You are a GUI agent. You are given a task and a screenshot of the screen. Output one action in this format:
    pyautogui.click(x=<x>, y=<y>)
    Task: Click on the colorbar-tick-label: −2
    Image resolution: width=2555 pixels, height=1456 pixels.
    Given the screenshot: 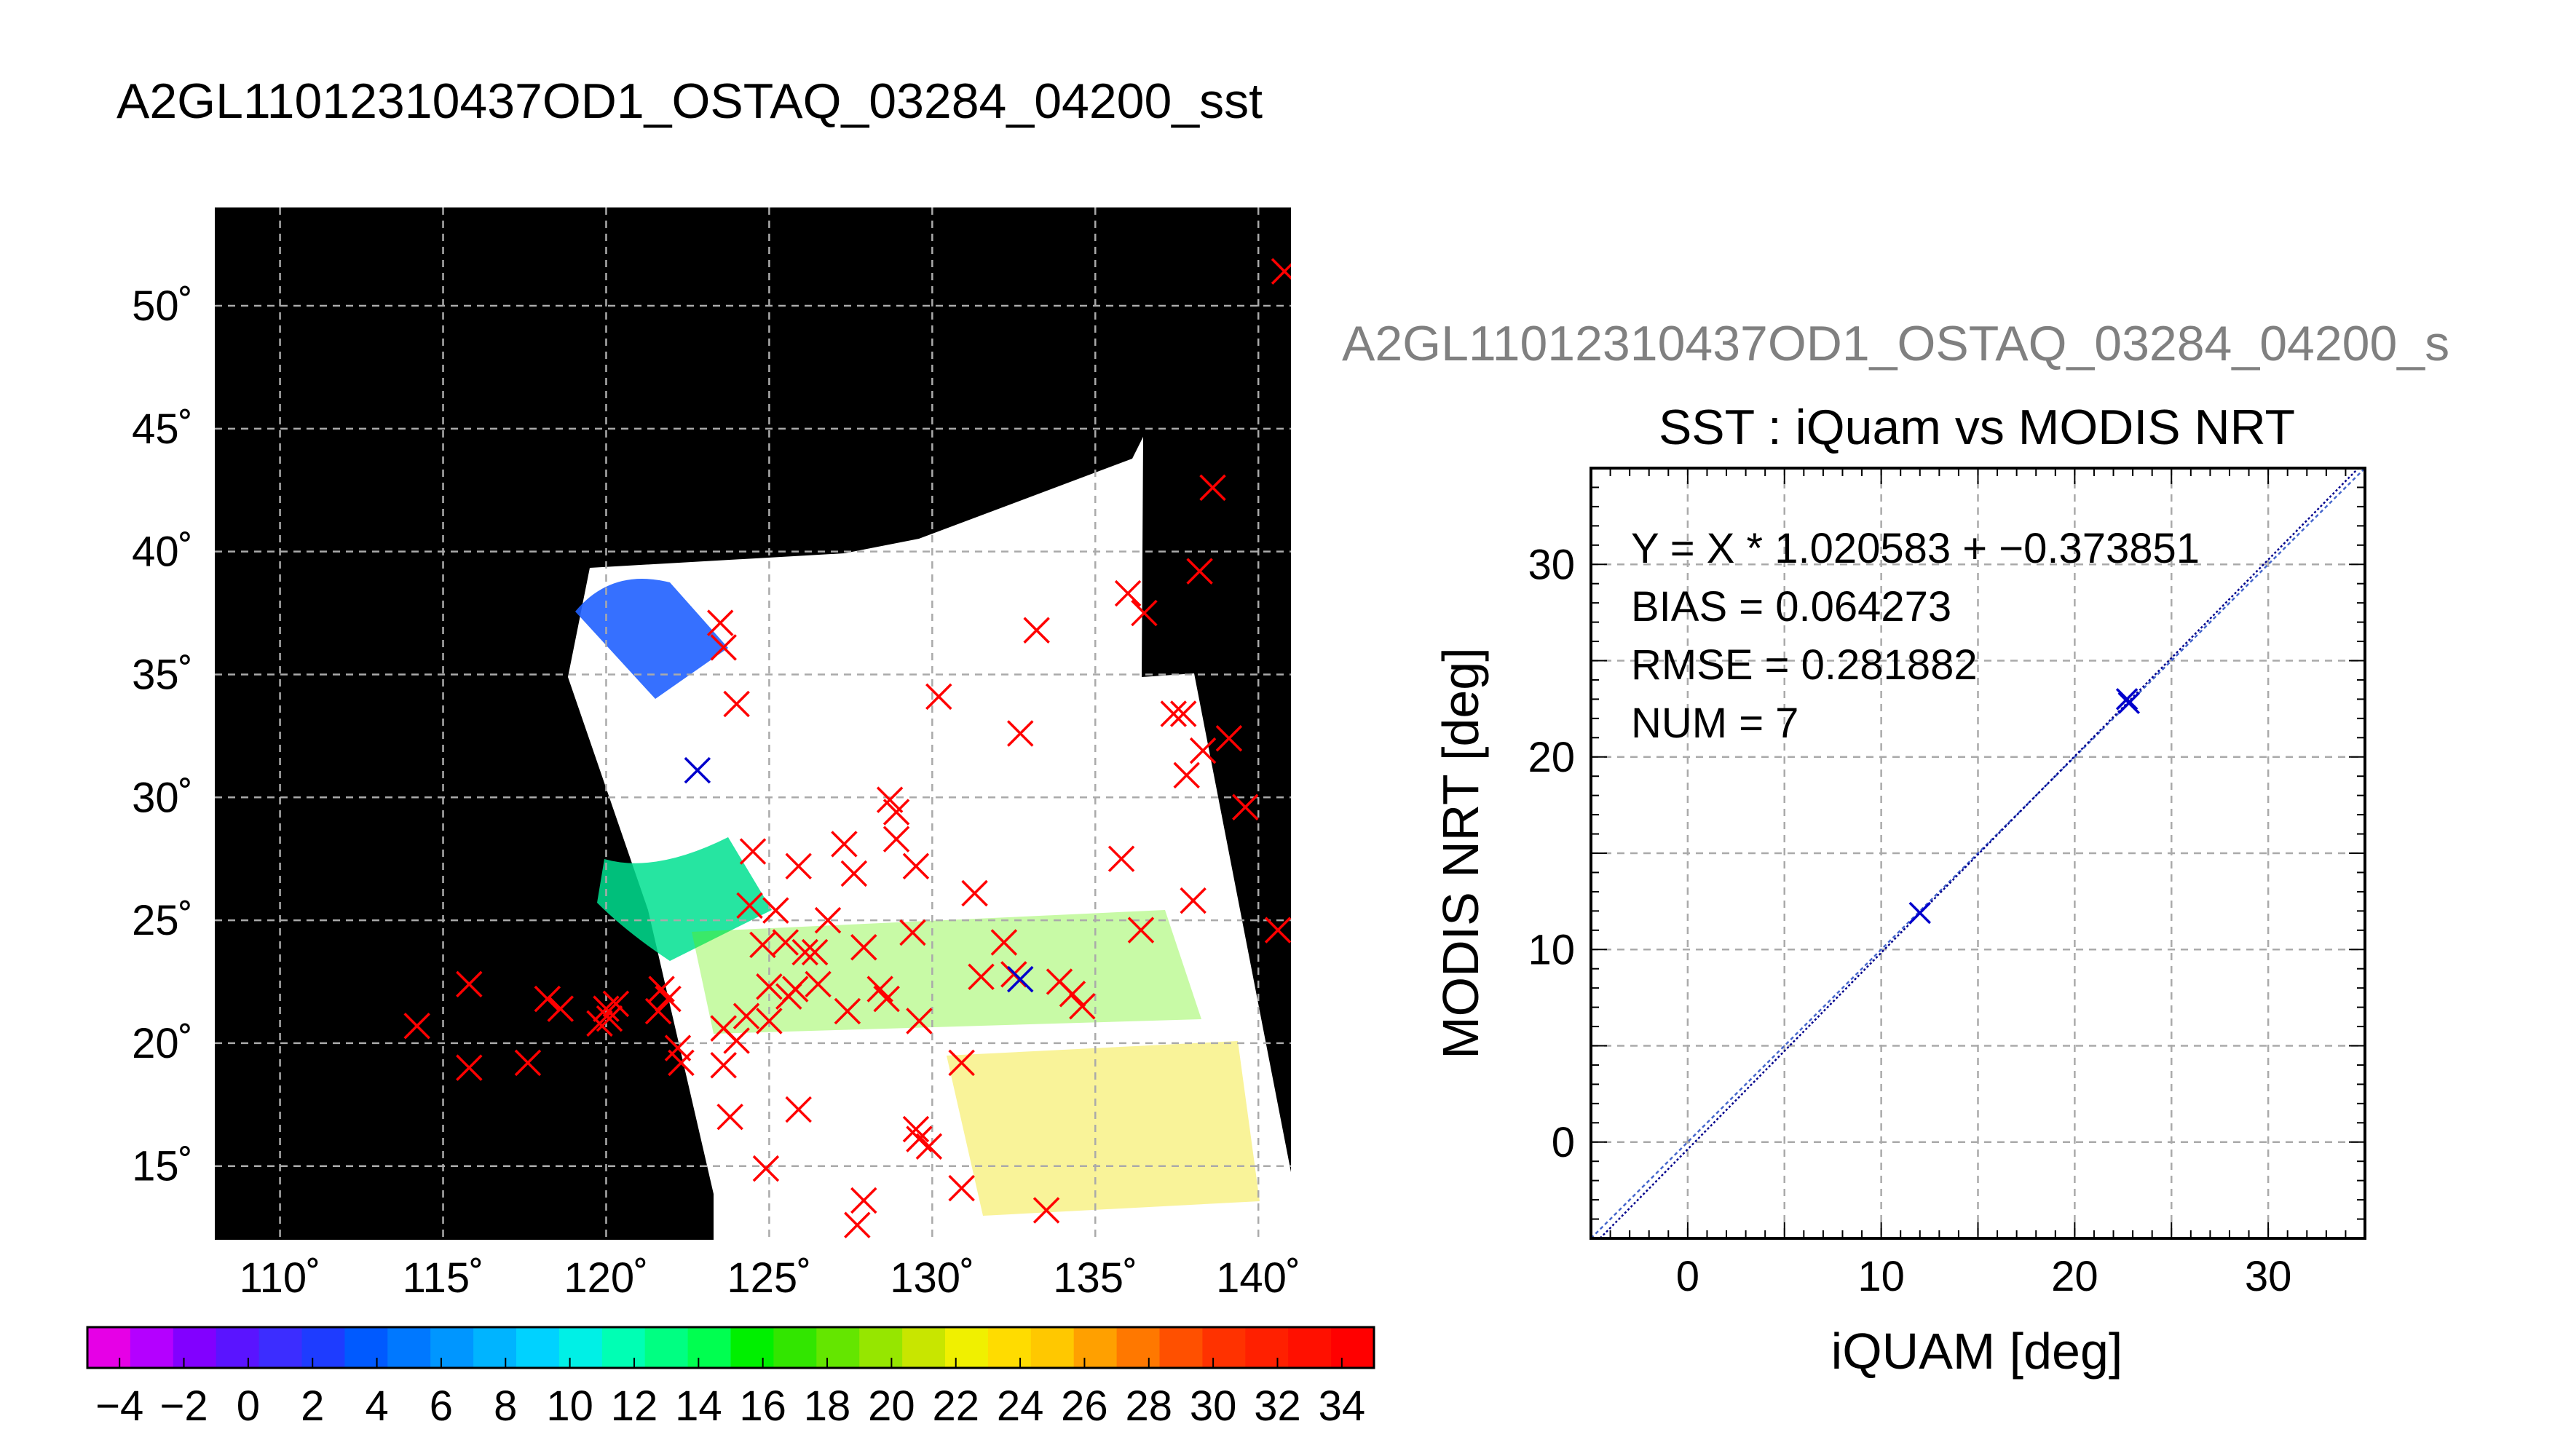 What is the action you would take?
    pyautogui.click(x=183, y=1406)
    